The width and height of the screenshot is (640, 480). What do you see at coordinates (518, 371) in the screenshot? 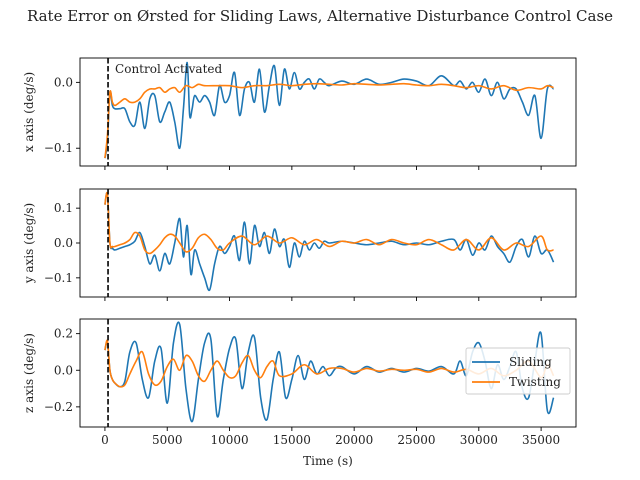
I see `legend: Sliding Twisting` at bounding box center [518, 371].